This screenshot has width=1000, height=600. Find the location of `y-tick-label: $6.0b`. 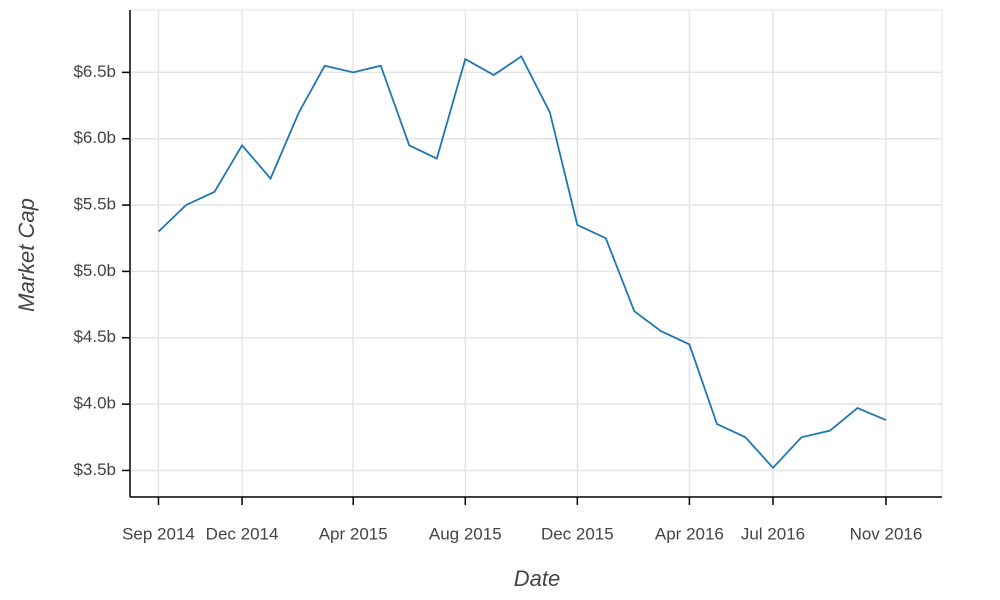

y-tick-label: $6.0b is located at coordinates (94, 137).